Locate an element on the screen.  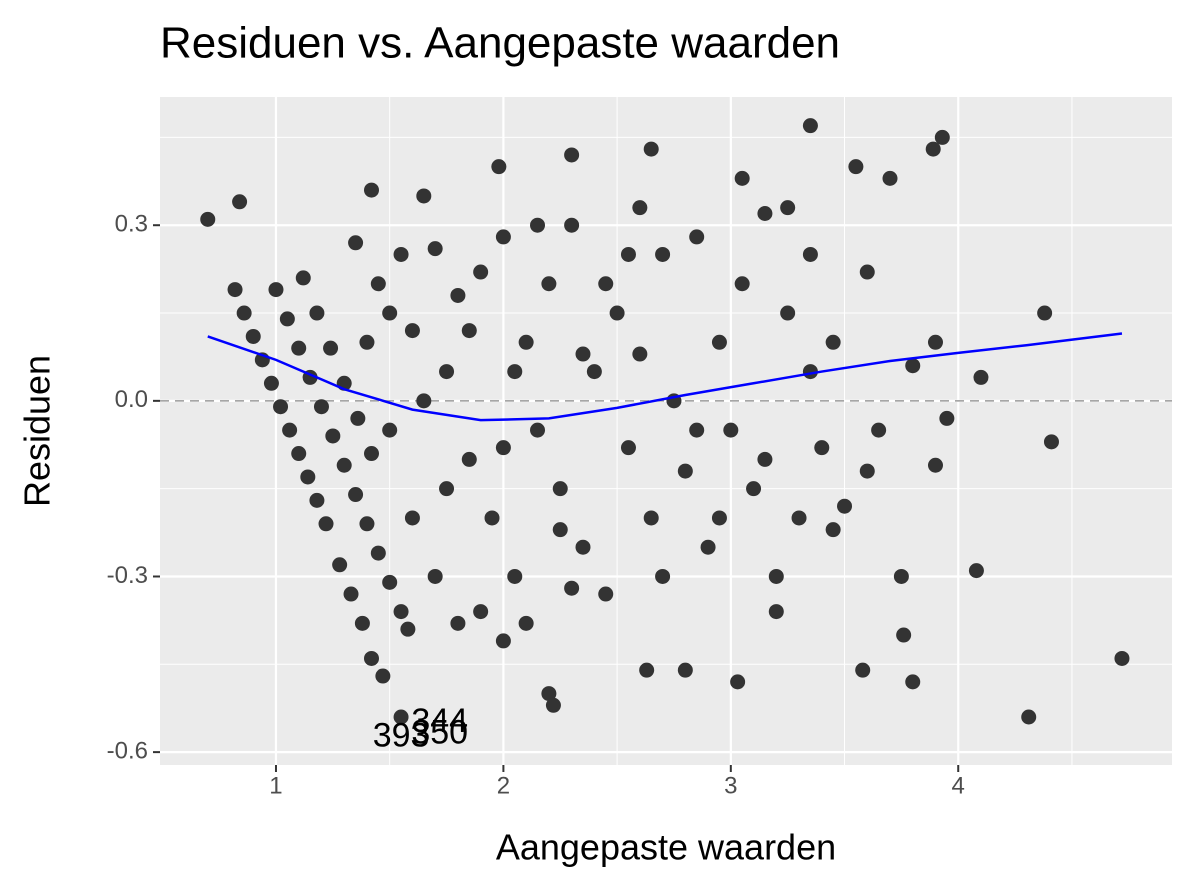
y-axis-title: Residuen is located at coordinates (37, 431).